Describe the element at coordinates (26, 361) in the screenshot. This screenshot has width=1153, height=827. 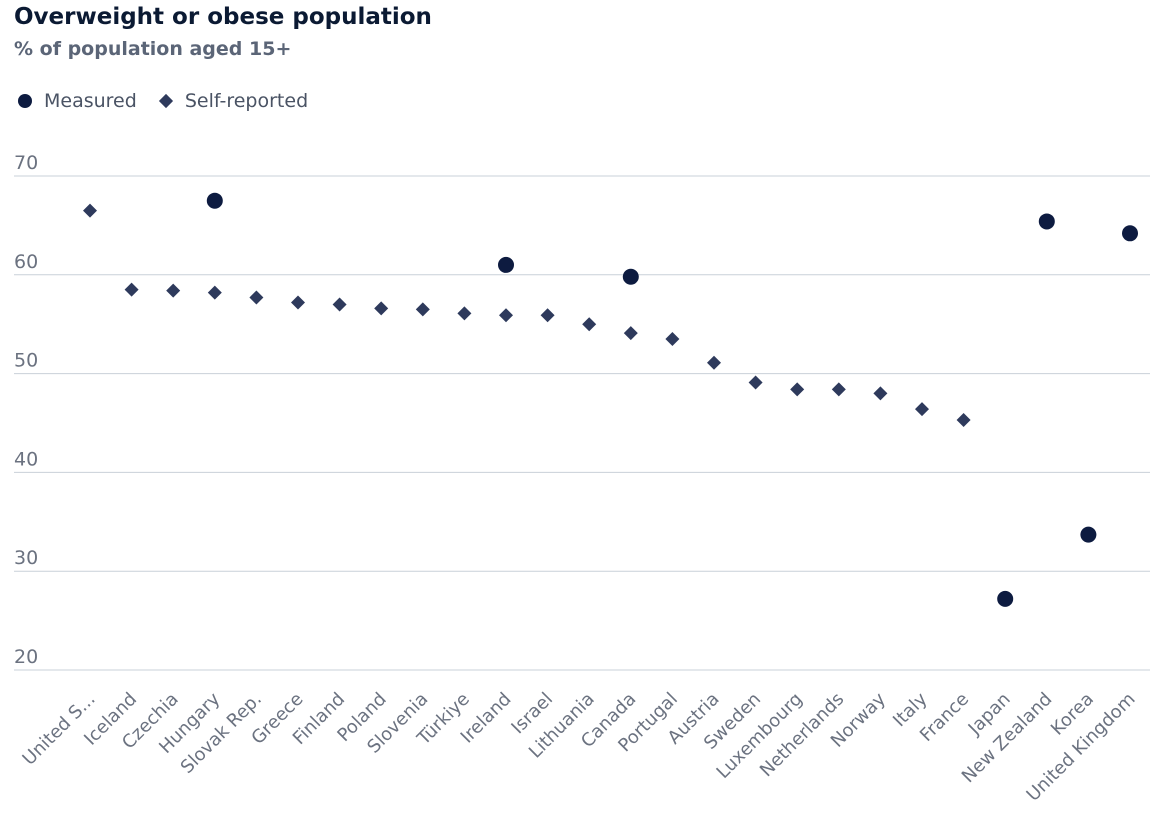
I see `y-tick-label: 50` at that location.